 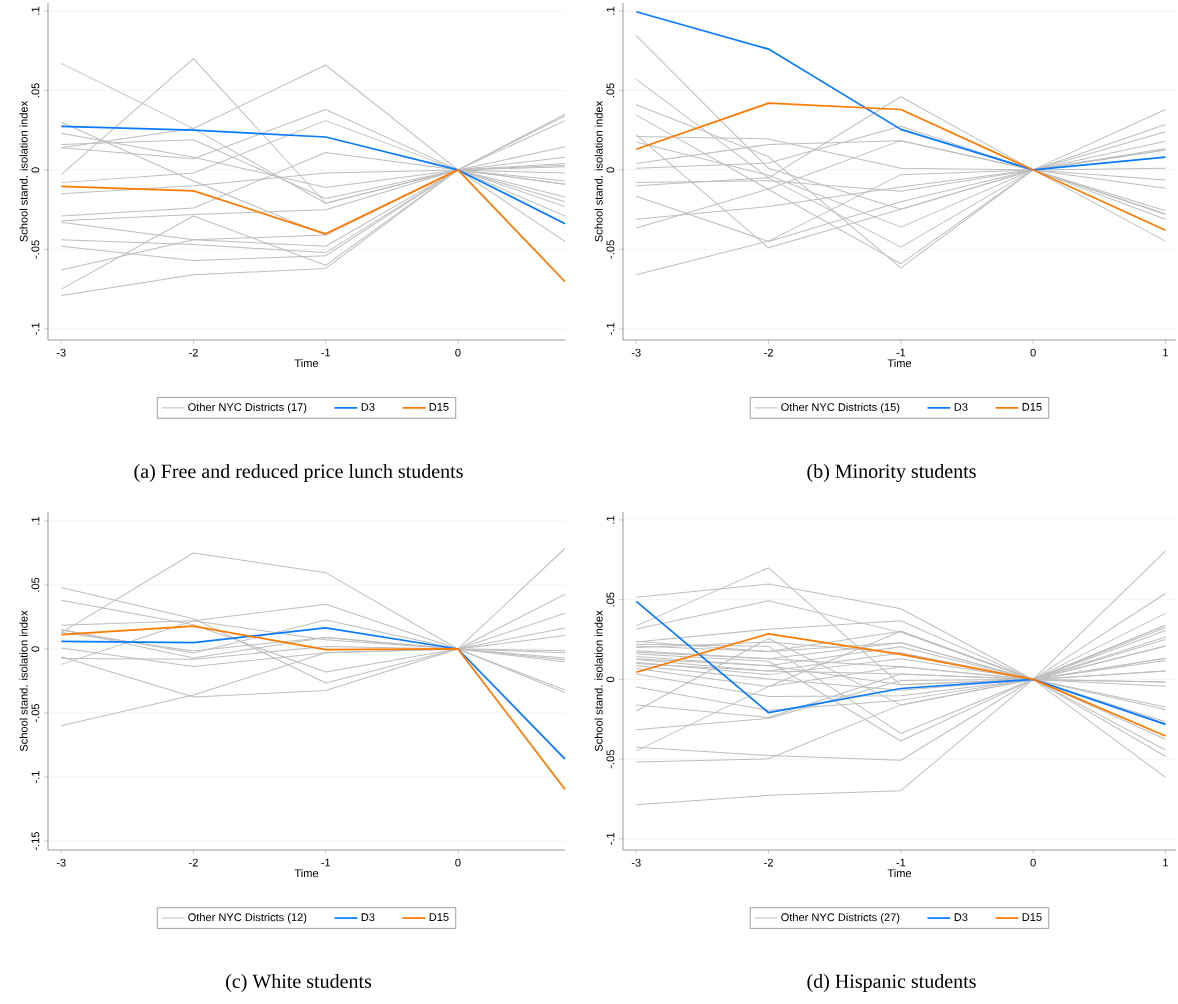 What do you see at coordinates (840, 918) in the screenshot?
I see `legend-label: Other NYC Districts (27)` at bounding box center [840, 918].